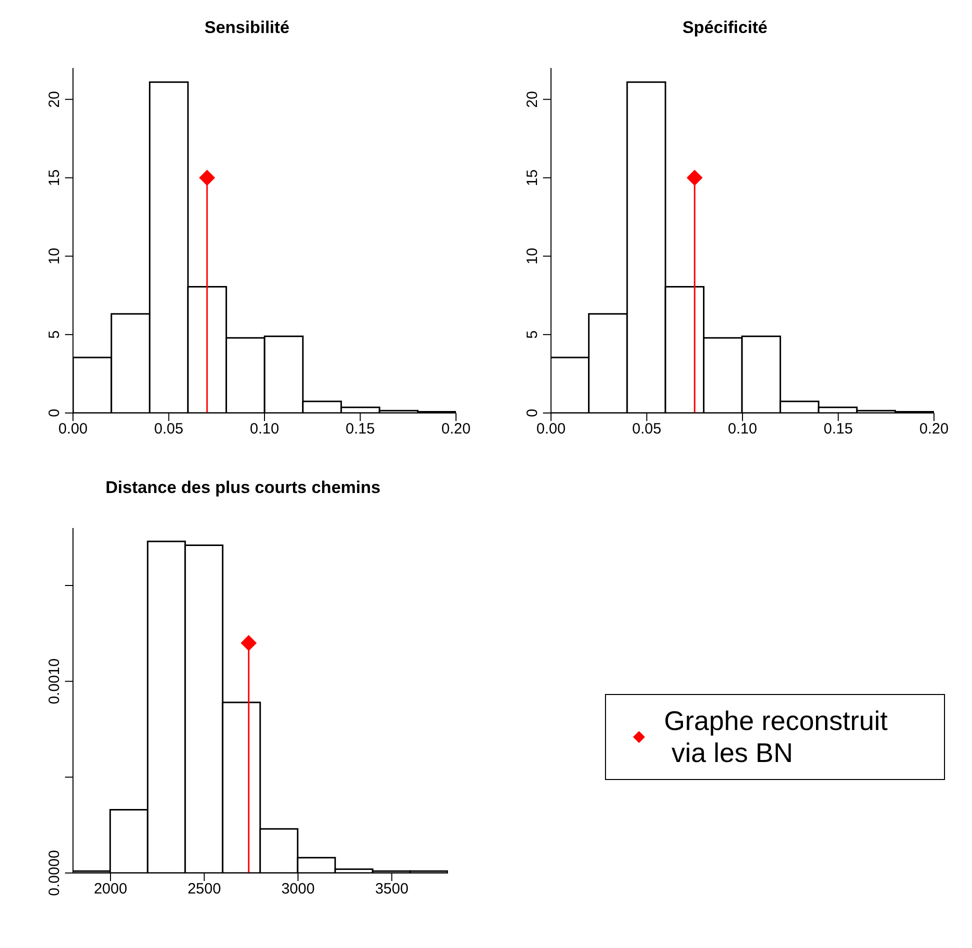  I want to click on y-tick-label: 0.0000, so click(54, 873).